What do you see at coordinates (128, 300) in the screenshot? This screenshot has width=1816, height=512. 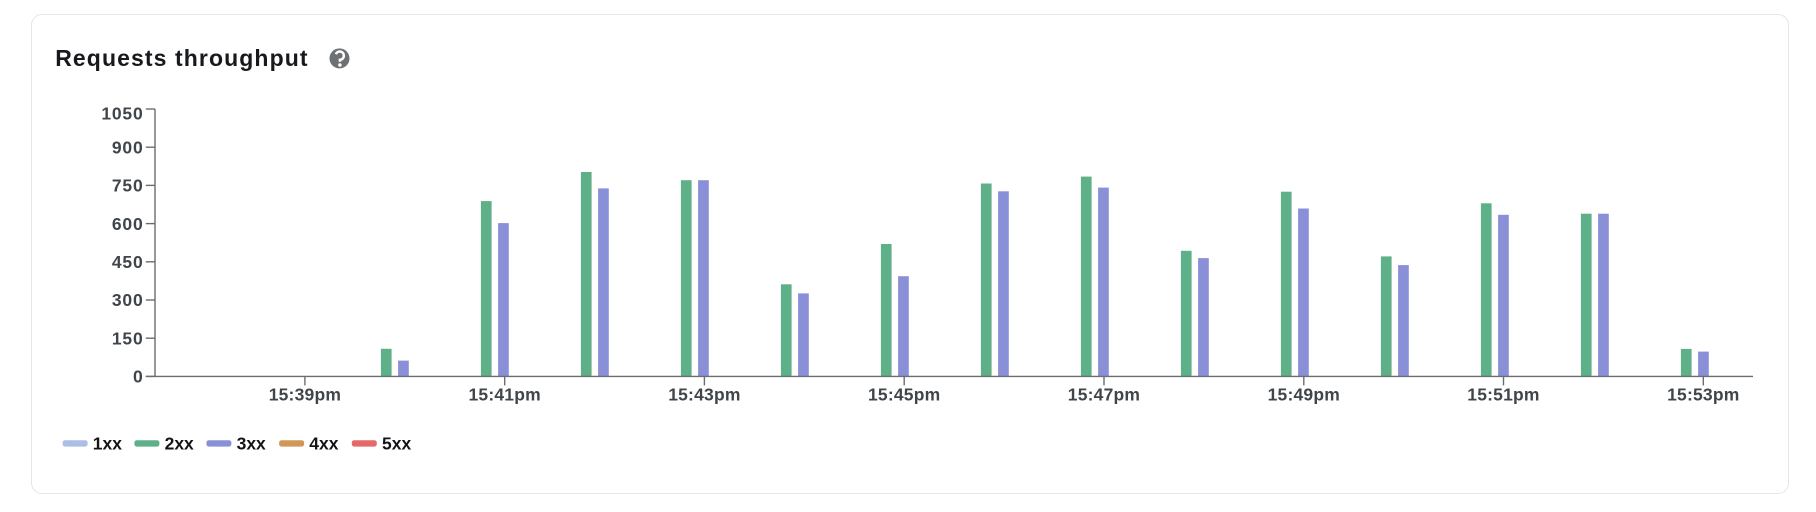 I see `svg-text: 300` at bounding box center [128, 300].